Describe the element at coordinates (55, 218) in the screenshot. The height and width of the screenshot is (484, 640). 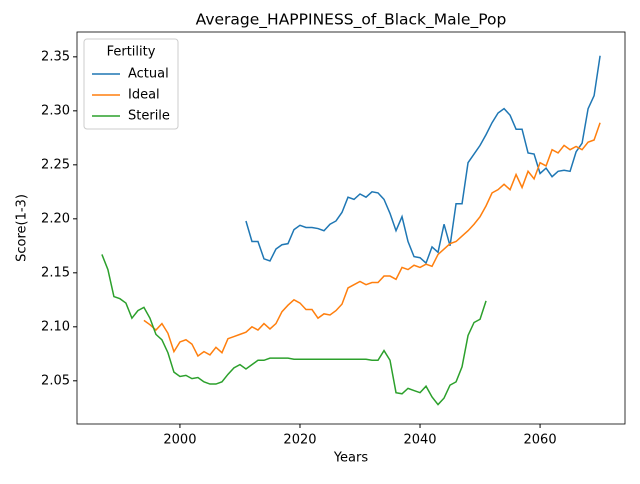
I see `y-tick-label: 2.20` at that location.